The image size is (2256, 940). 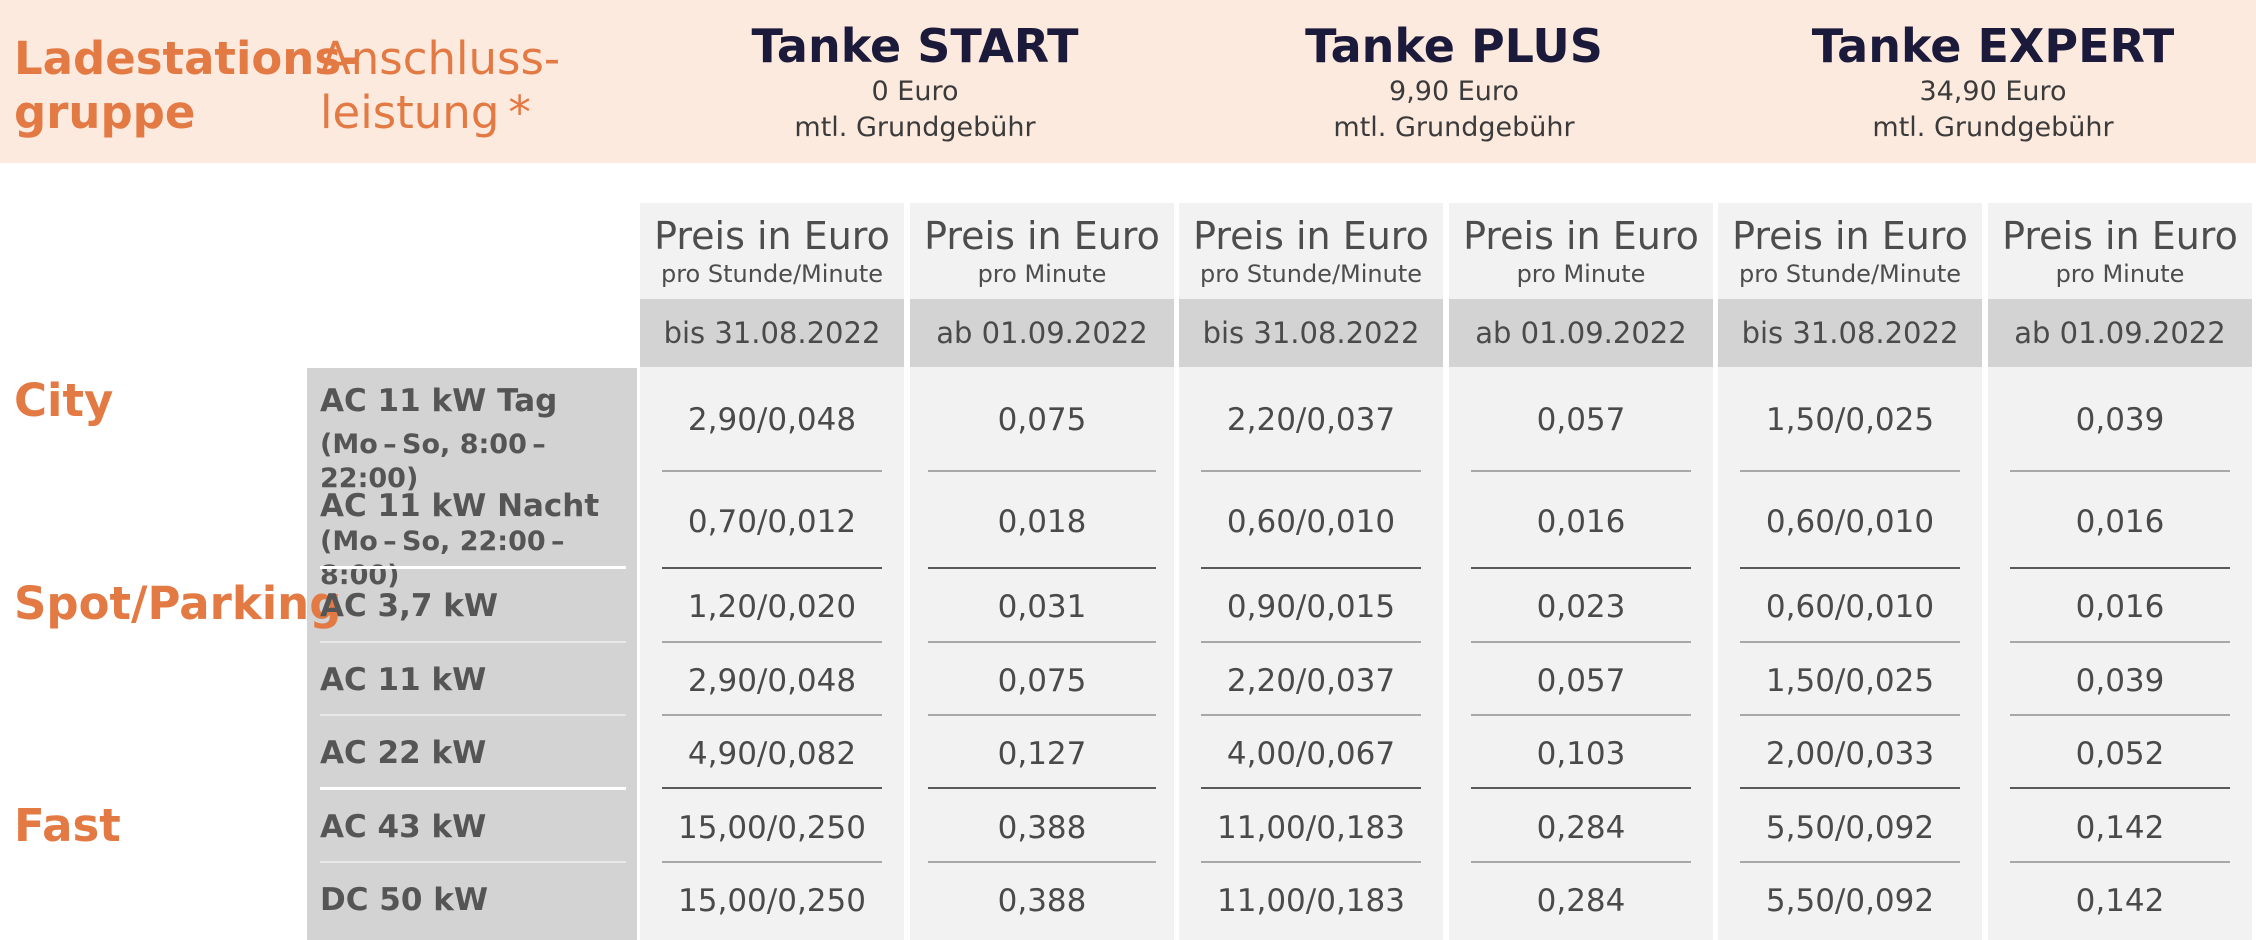 I want to click on group-label-fast: Fast, so click(x=67, y=825).